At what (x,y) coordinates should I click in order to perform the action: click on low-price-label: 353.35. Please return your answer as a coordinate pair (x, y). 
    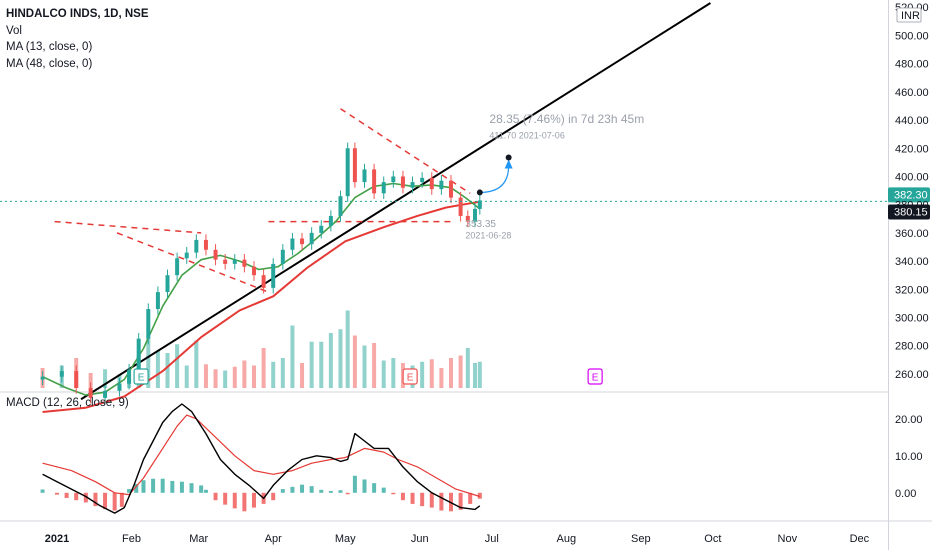
    Looking at the image, I should click on (480, 224).